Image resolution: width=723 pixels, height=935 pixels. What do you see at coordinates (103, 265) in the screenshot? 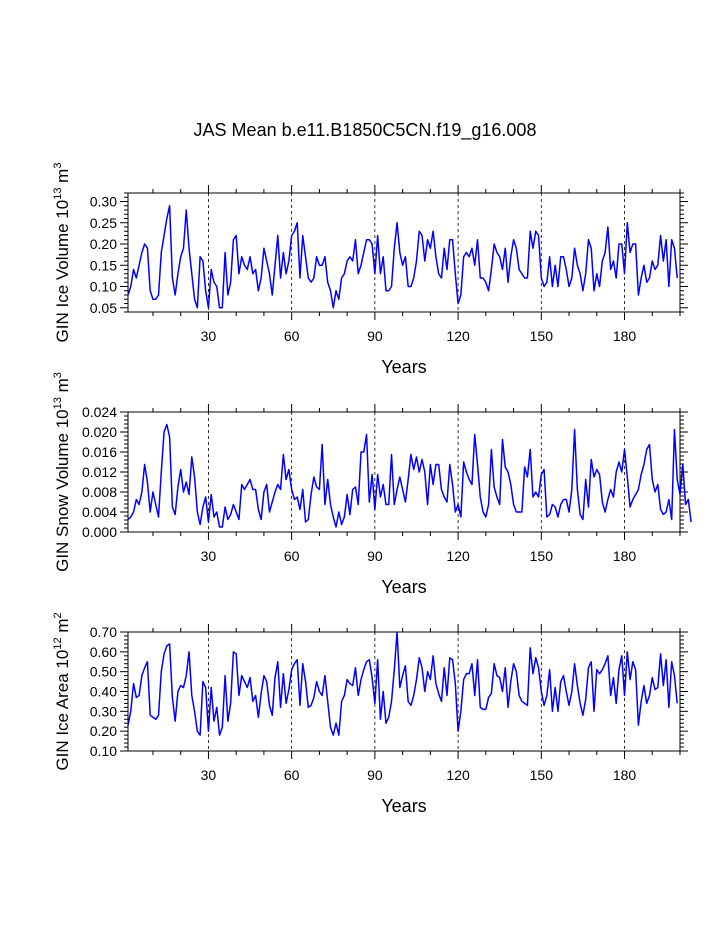
I see `y-tick-label: 0.15` at bounding box center [103, 265].